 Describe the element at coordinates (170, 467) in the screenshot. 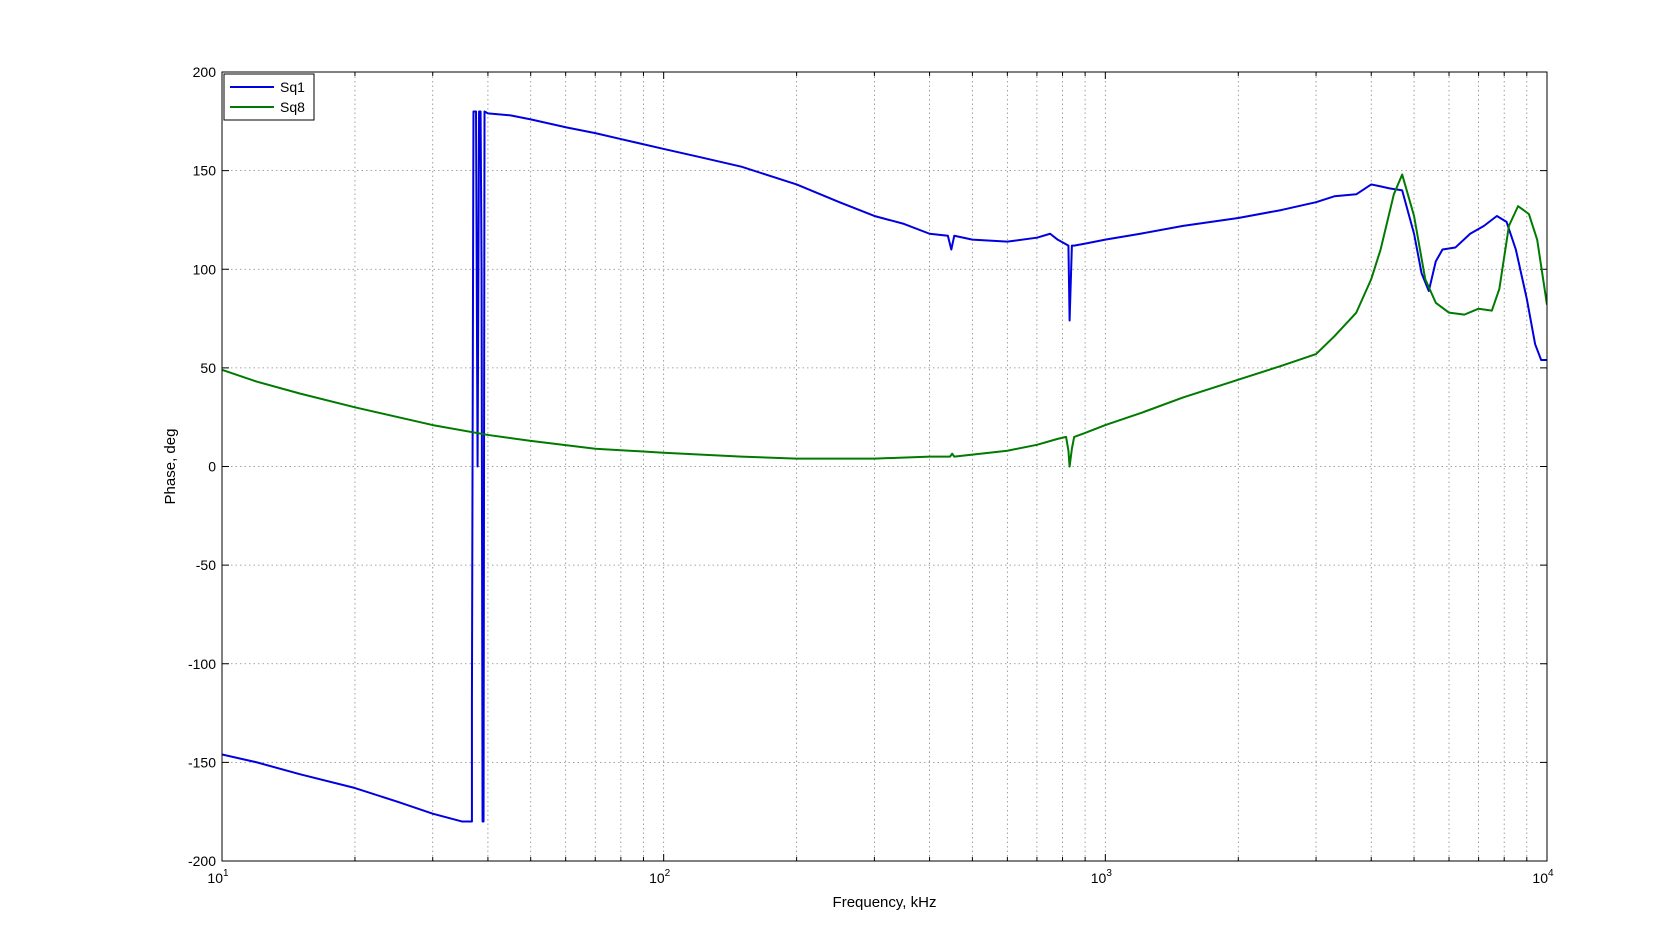

I see `y-axis-label: Phase, deg` at that location.